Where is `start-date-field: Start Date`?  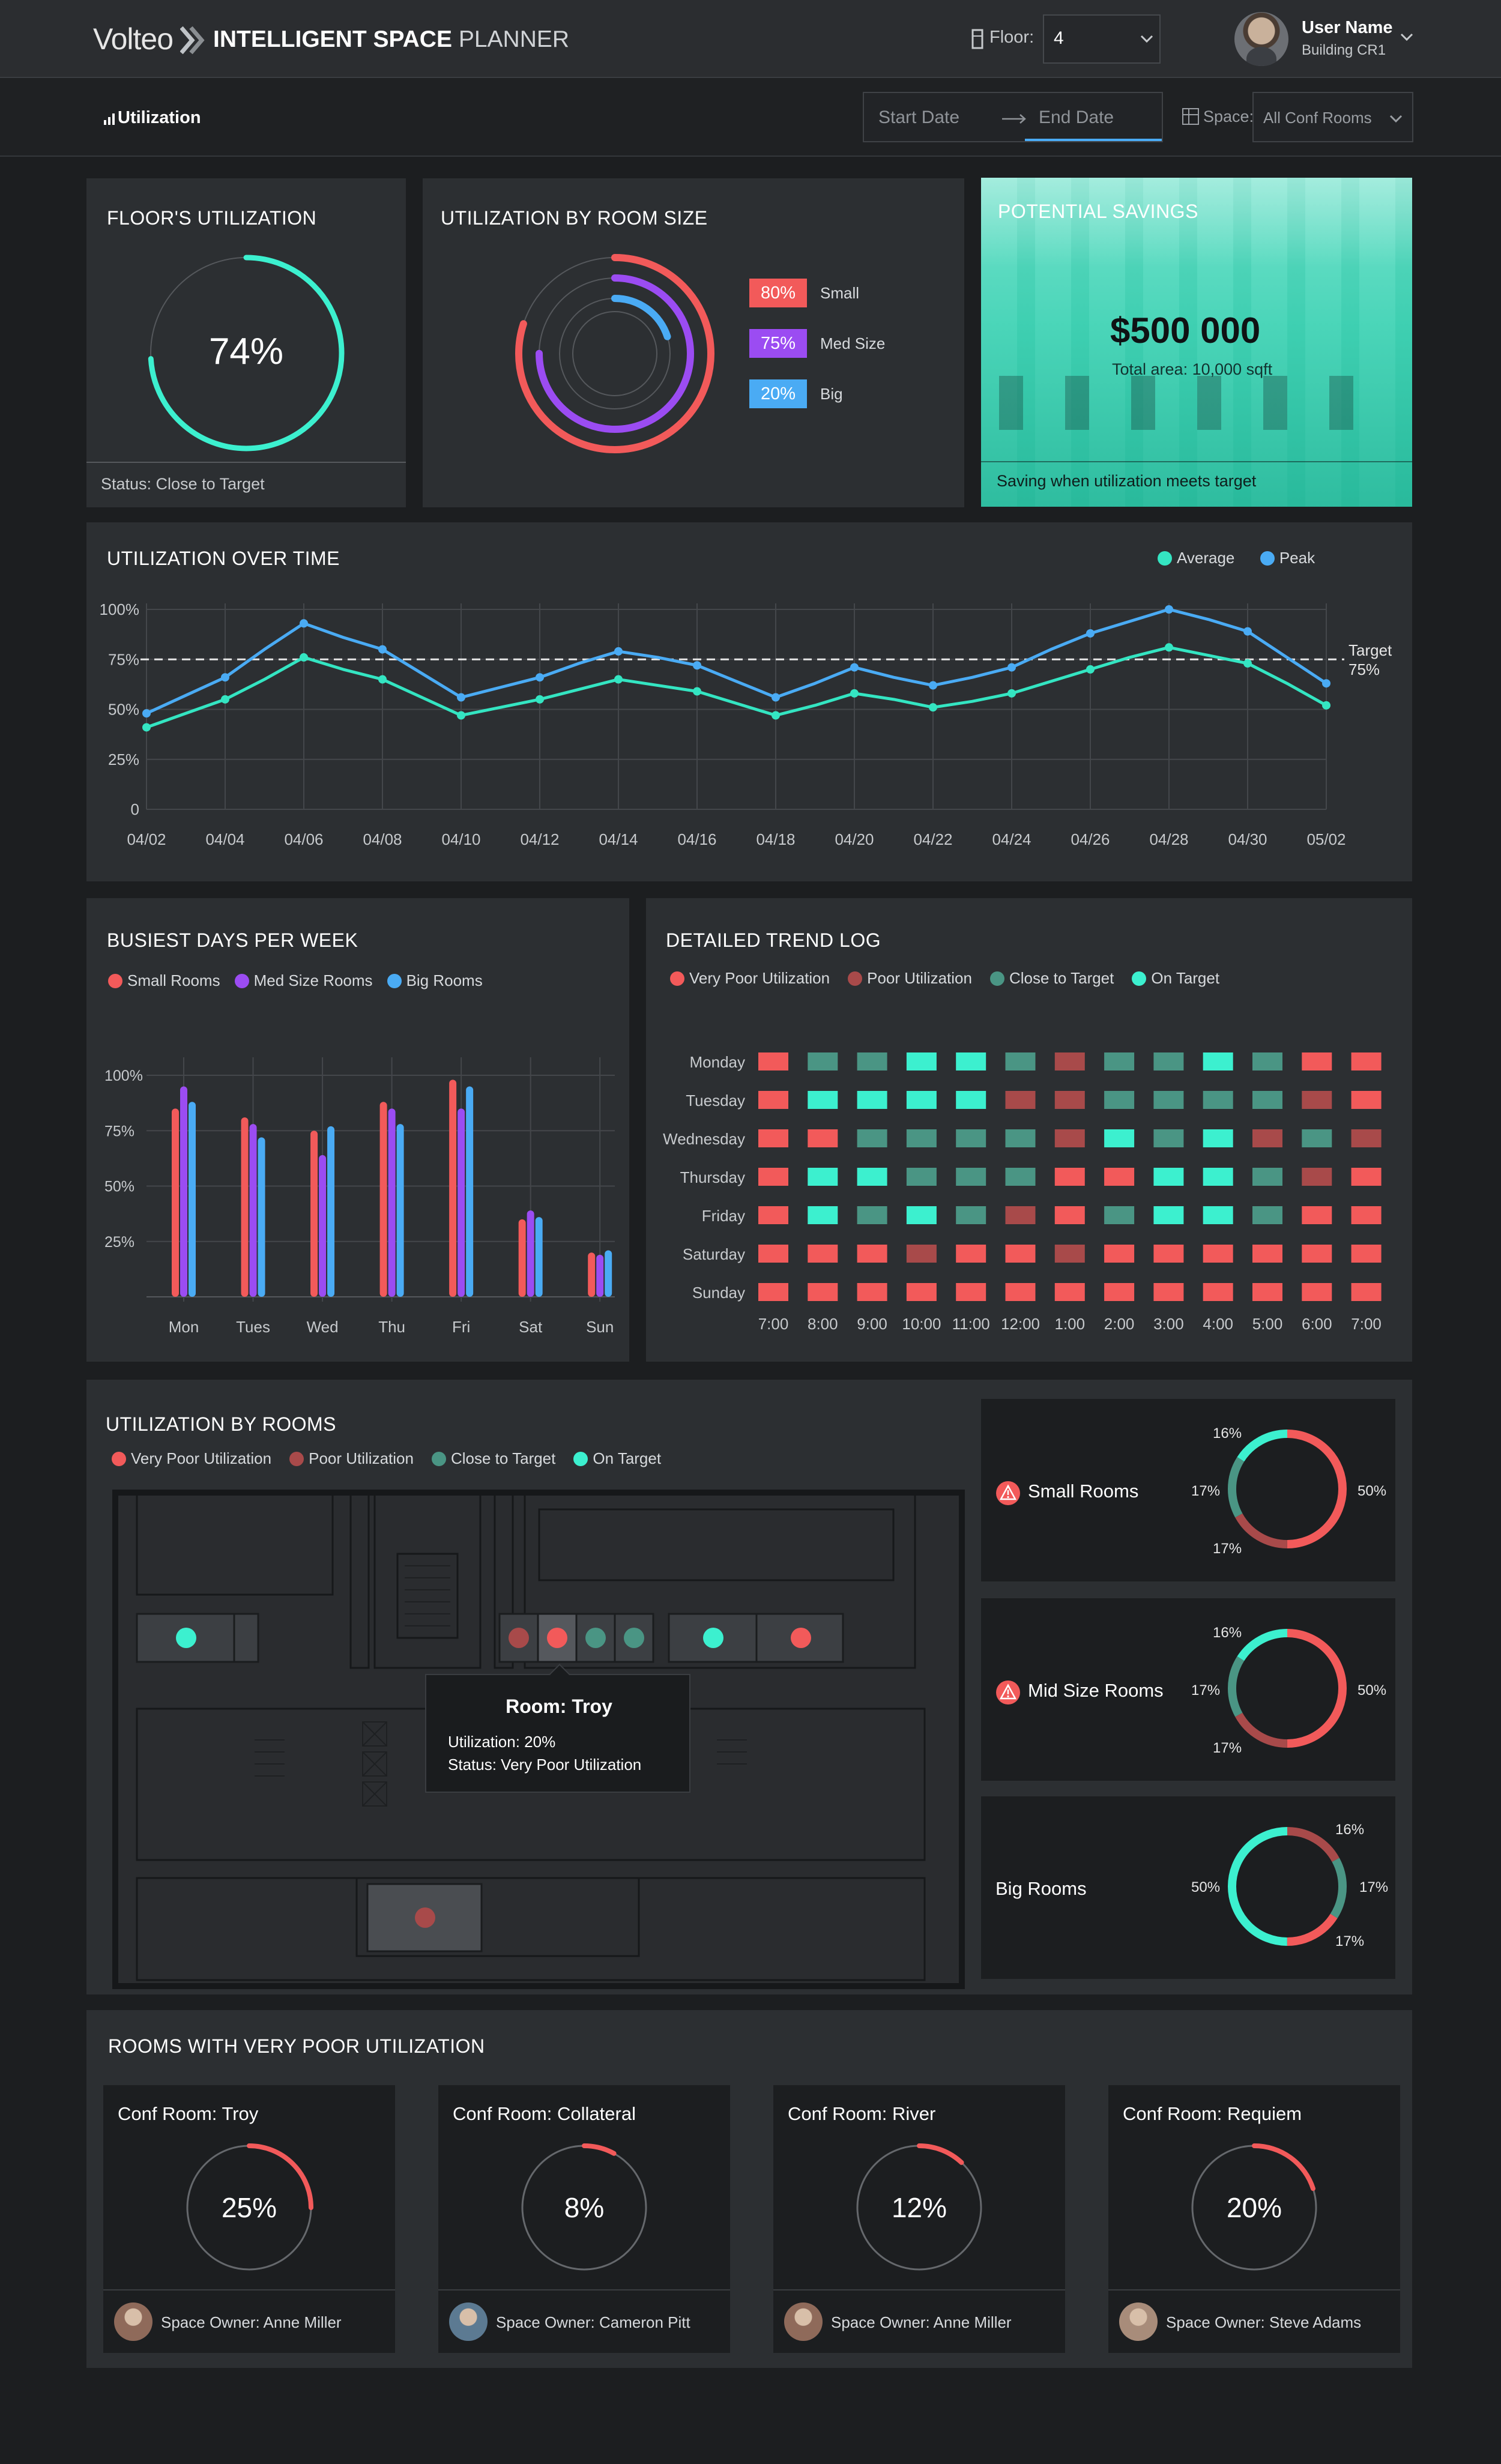
start-date-field: Start Date is located at coordinates (919, 117).